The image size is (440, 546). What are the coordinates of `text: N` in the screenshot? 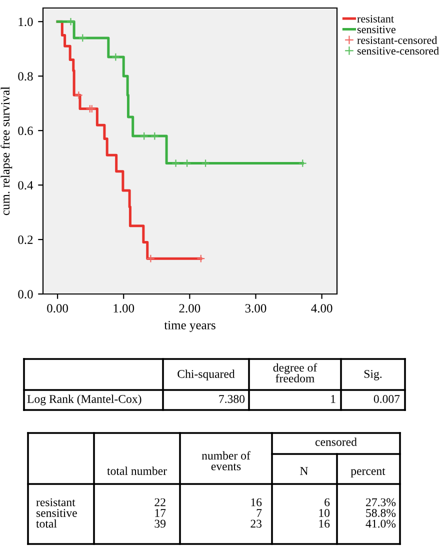 It's located at (304, 471).